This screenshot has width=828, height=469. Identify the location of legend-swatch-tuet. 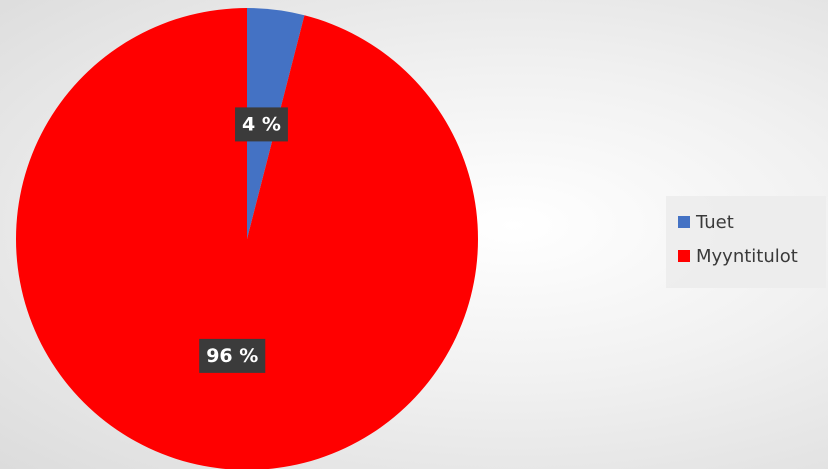
(684, 222).